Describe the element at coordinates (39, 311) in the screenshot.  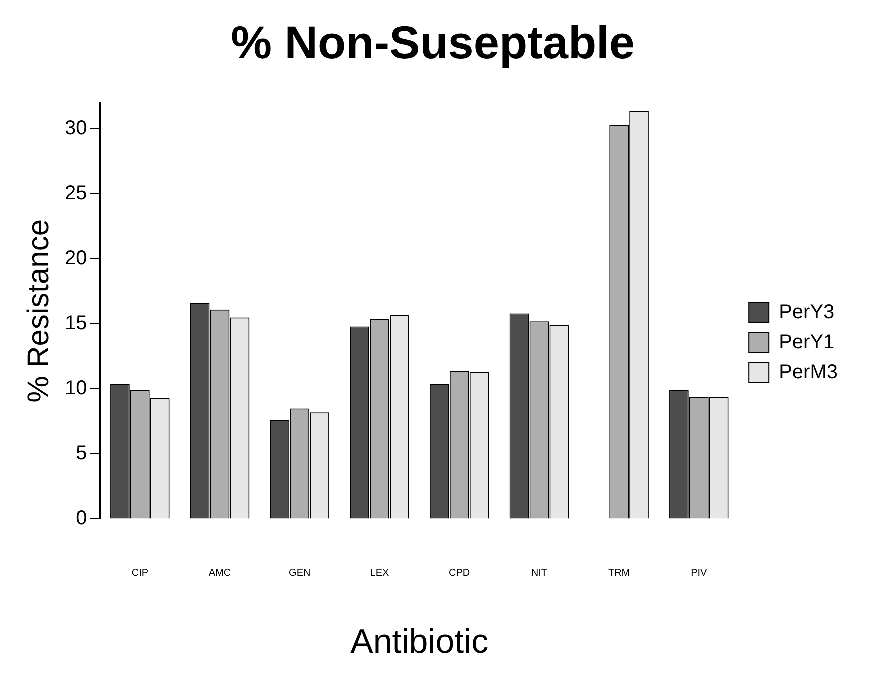
I see `y-axis-title: % Resistance` at that location.